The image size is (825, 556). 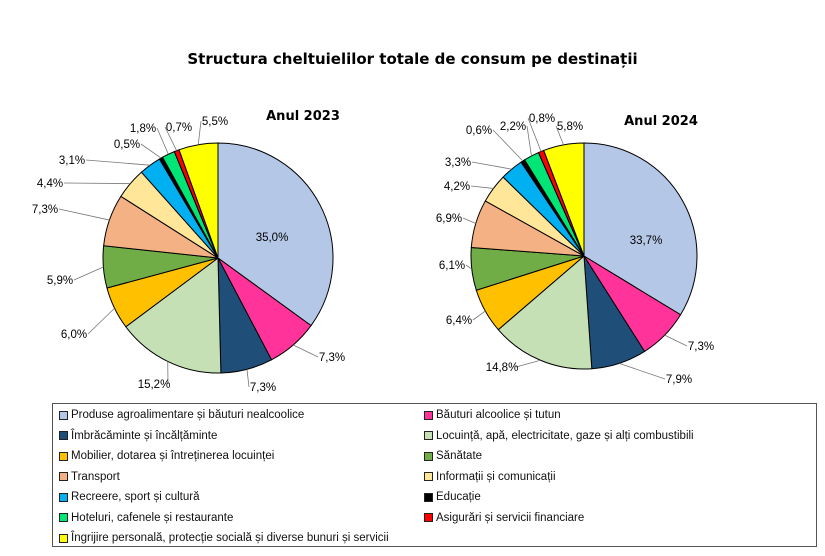 What do you see at coordinates (498, 415) in the screenshot?
I see `legend-label: Băuturi alcoolice și tutun` at bounding box center [498, 415].